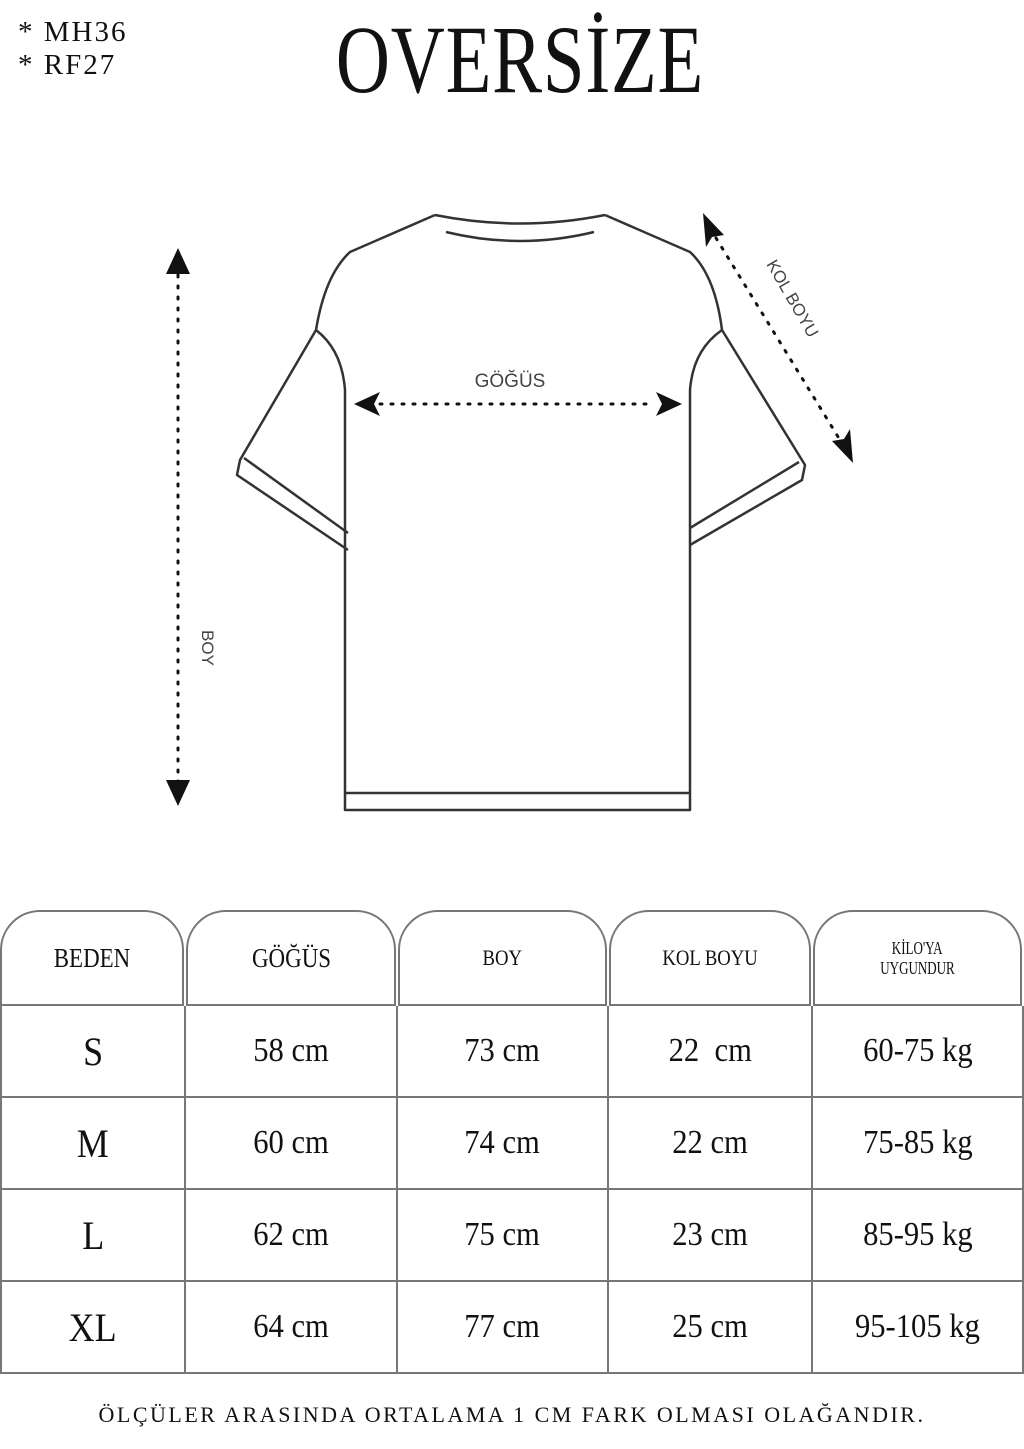  What do you see at coordinates (73, 32) in the screenshot?
I see `code-1: * MH36` at bounding box center [73, 32].